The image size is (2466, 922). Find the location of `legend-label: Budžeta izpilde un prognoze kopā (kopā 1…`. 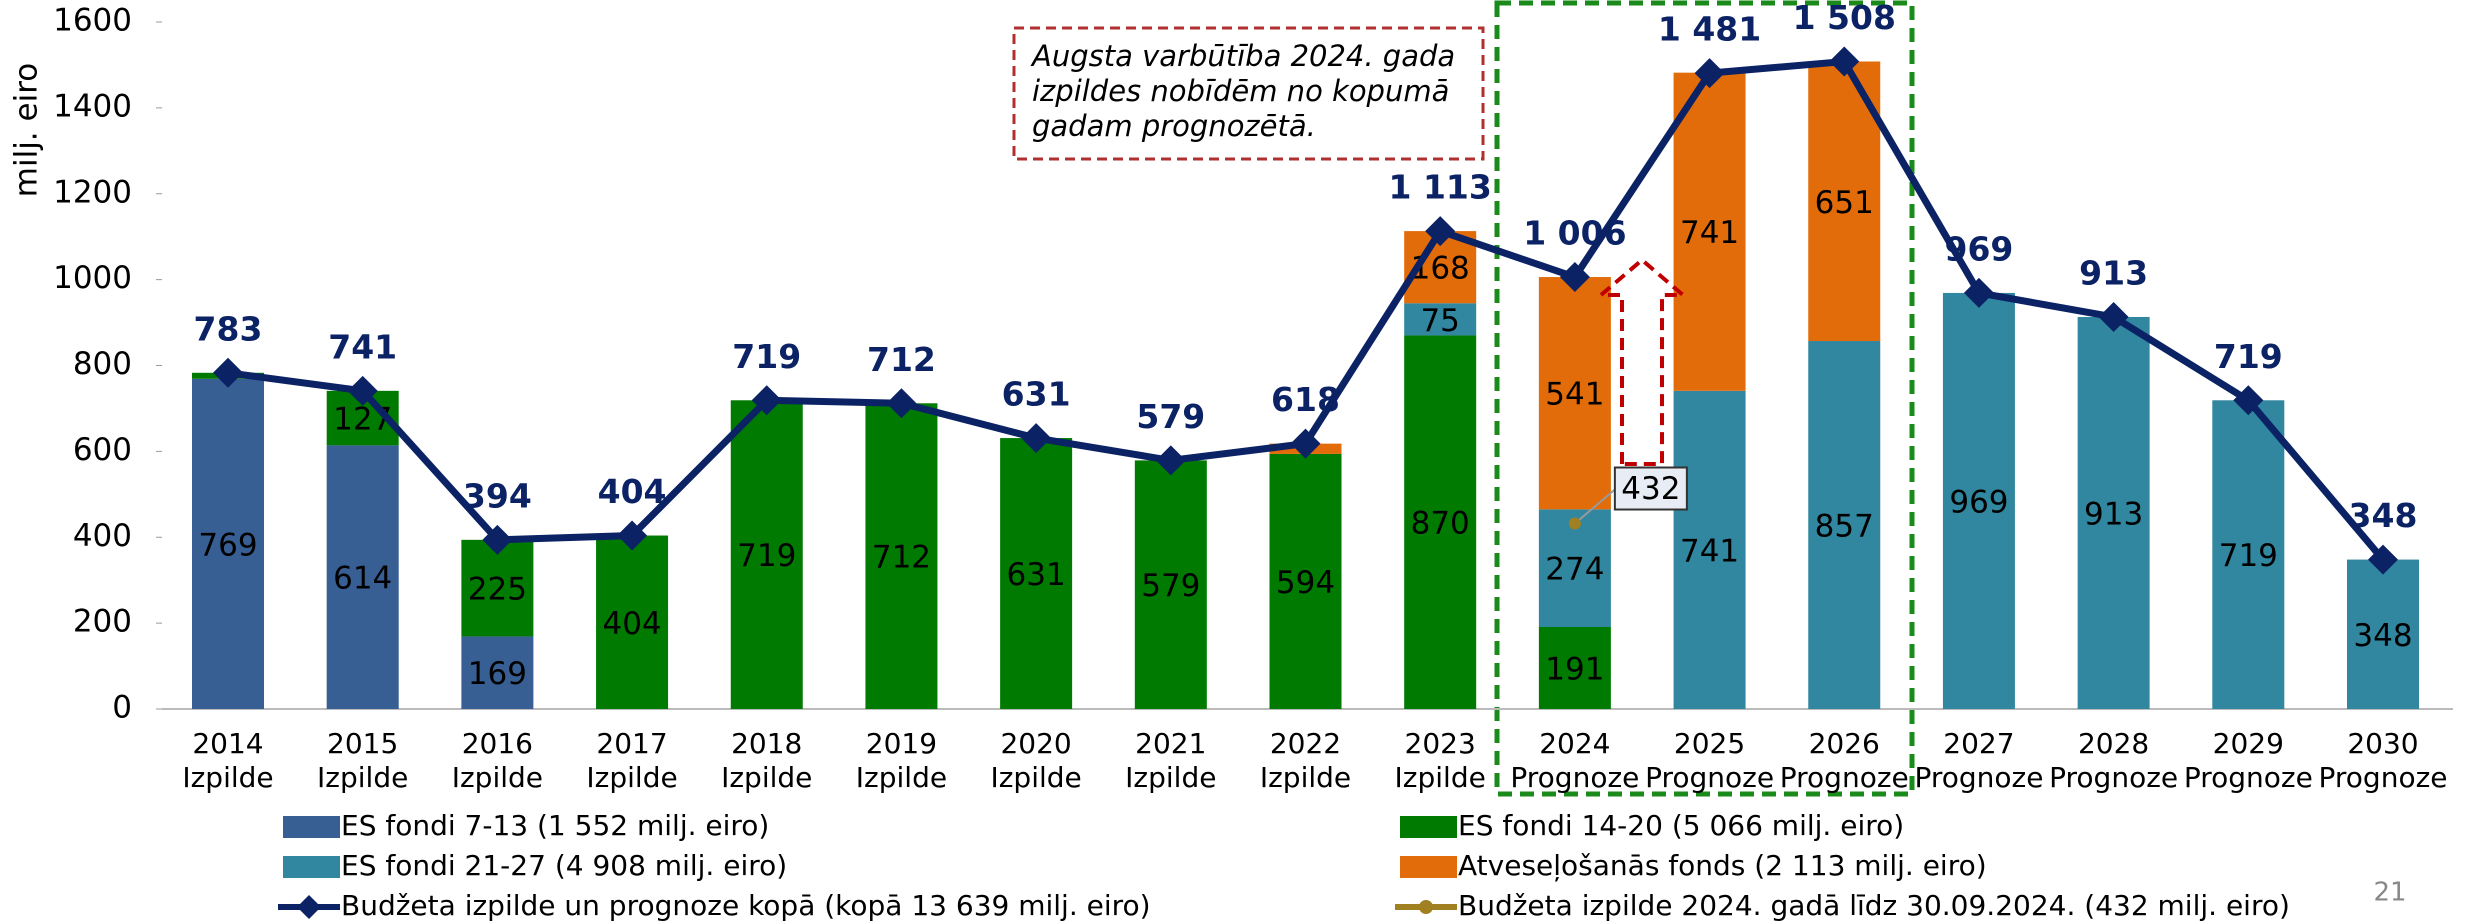

legend-label: Budžeta izpilde un prognoze kopā (kopā 1… is located at coordinates (746, 905).